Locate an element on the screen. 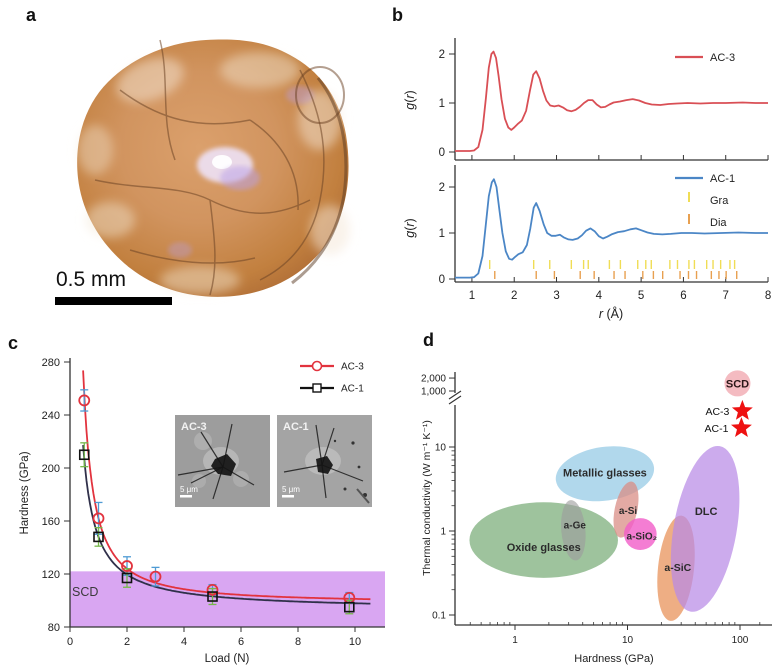 The width and height of the screenshot is (779, 669). y-tick-label: 280 is located at coordinates (51, 363).